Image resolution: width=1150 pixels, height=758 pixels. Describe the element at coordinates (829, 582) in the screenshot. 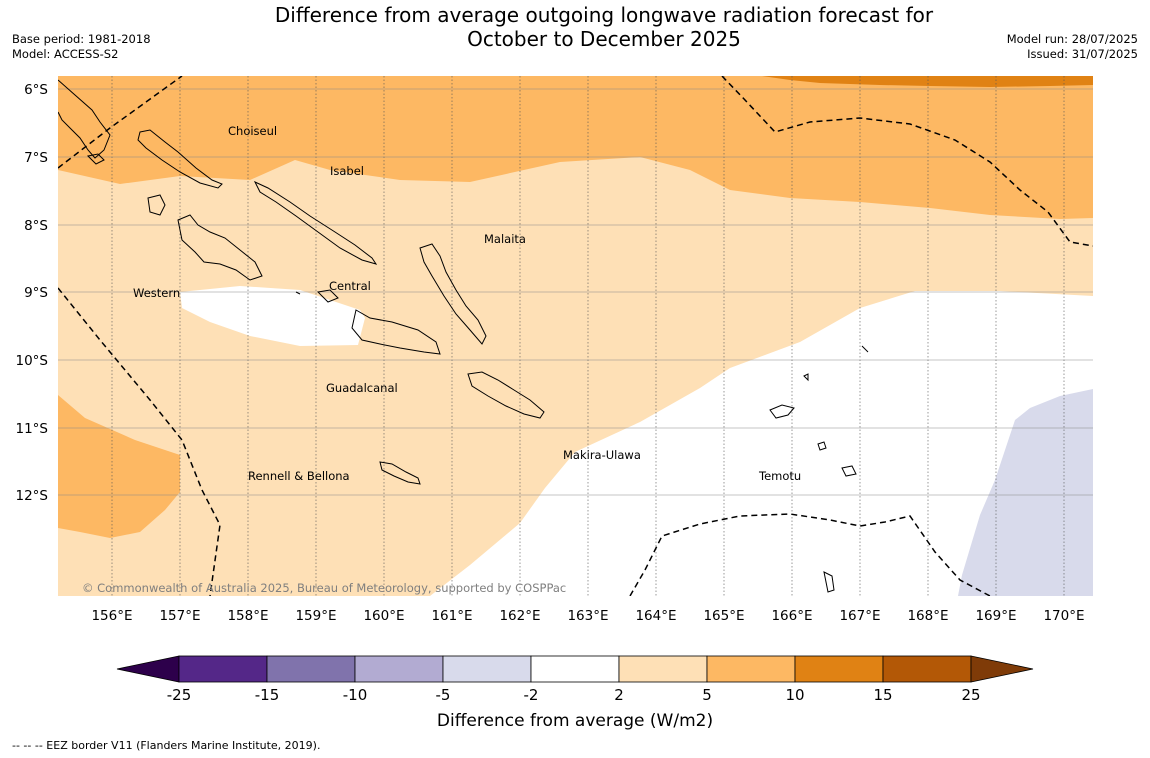

I see `anuta-island` at that location.